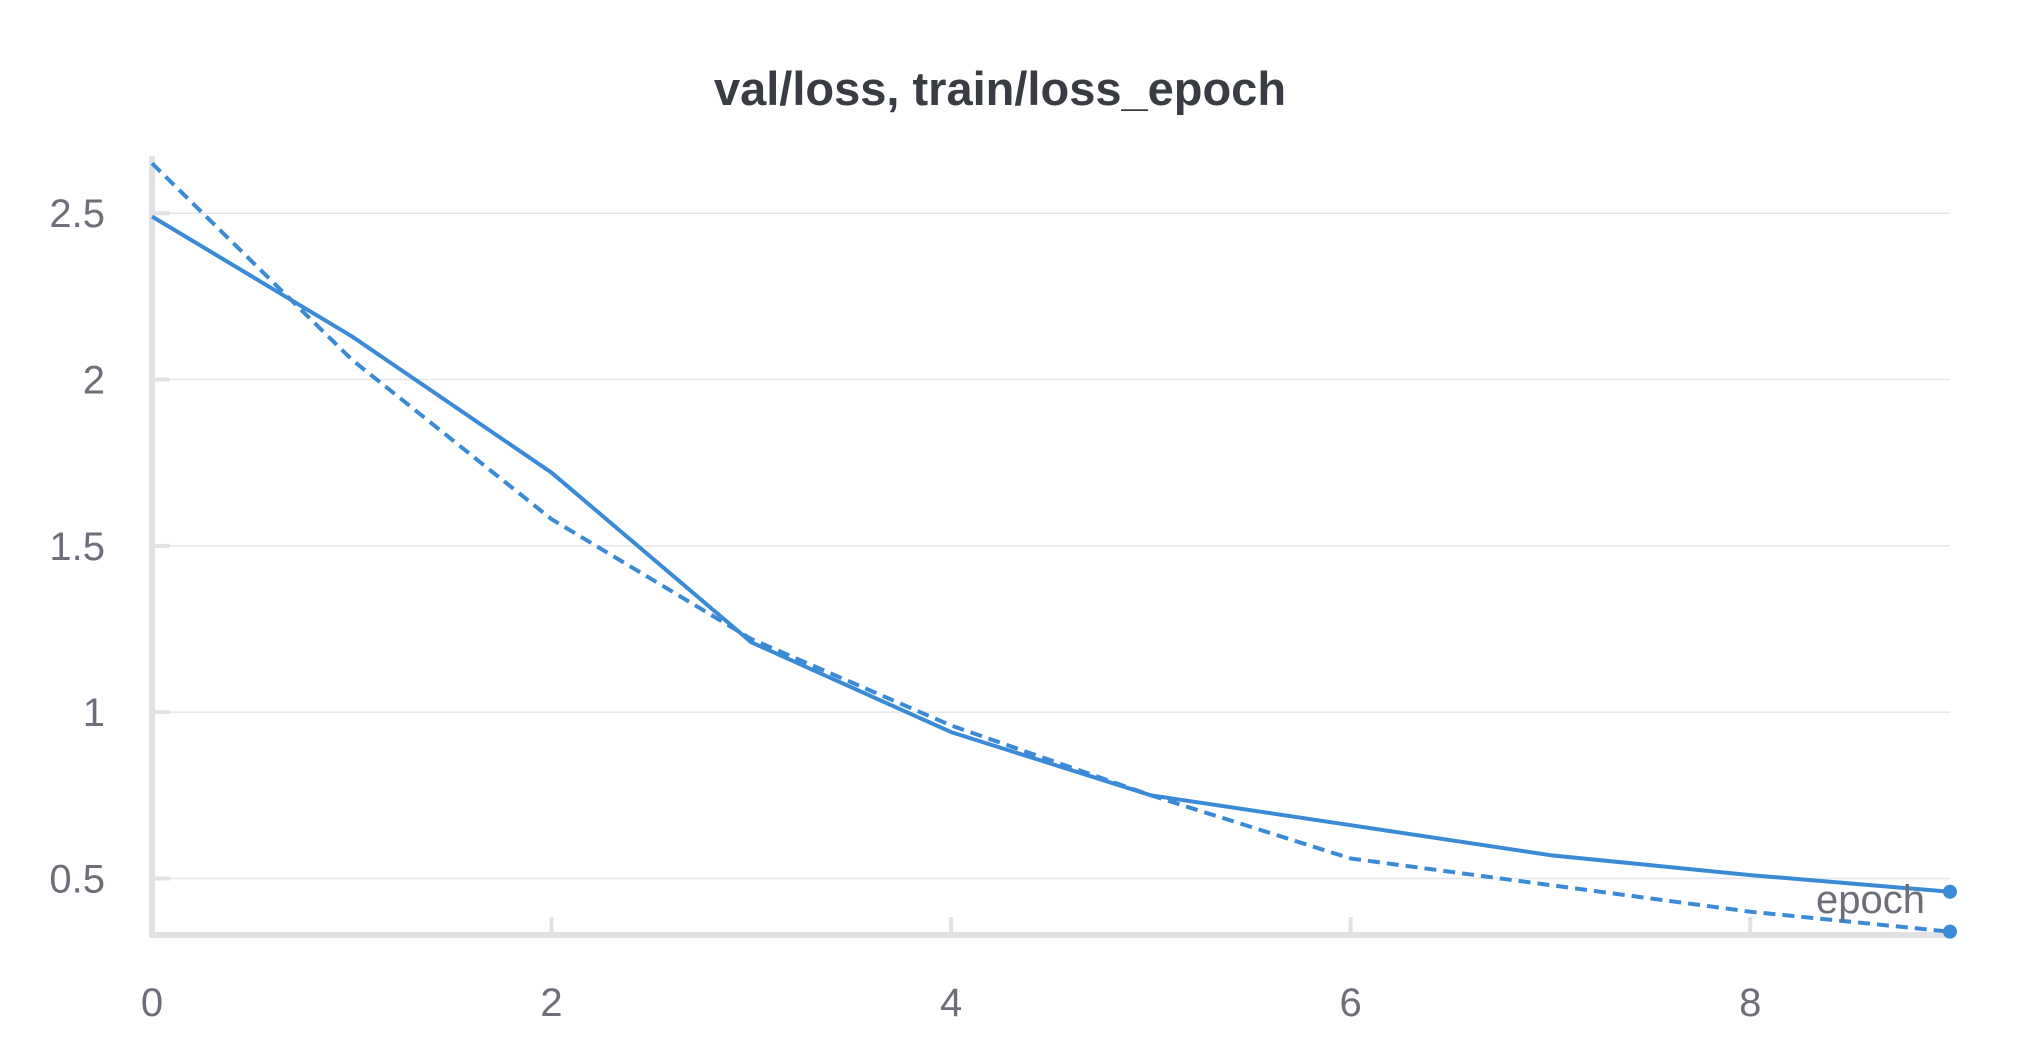  Describe the element at coordinates (1000, 88) in the screenshot. I see `chart-title: val/loss, train/loss_epoch` at that location.